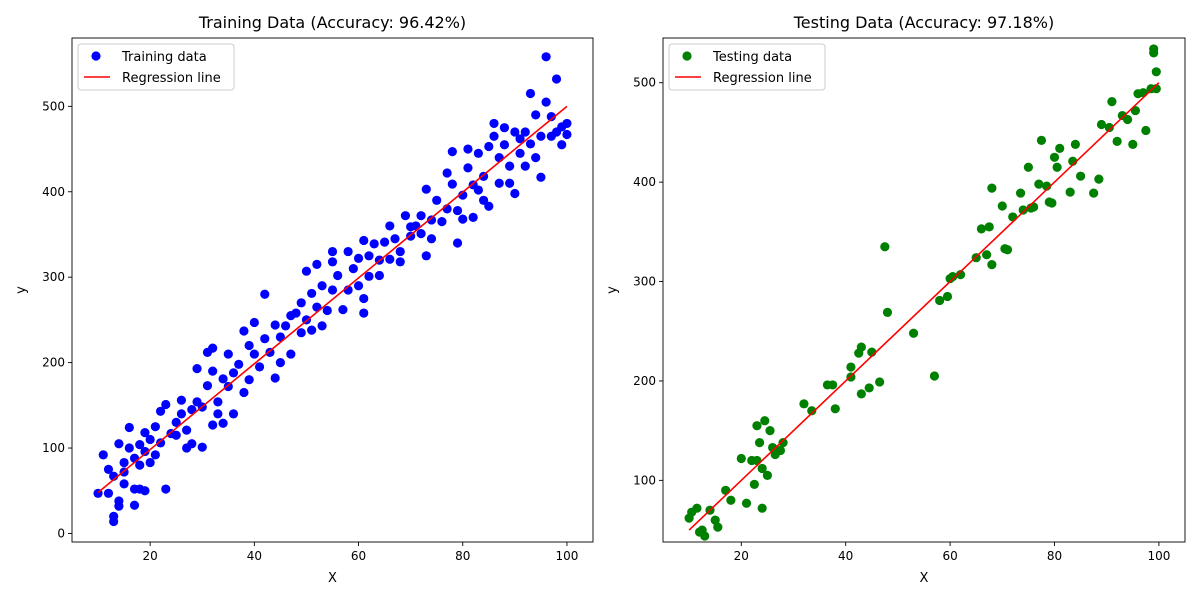 The image size is (1200, 600). I want to click on training-y-tick-label: 0, so click(61, 533).